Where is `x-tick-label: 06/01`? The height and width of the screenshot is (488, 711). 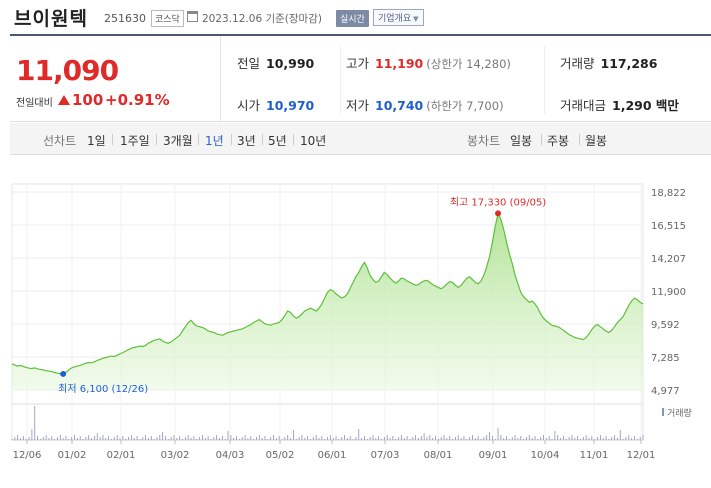 x-tick-label: 06/01 is located at coordinates (332, 455).